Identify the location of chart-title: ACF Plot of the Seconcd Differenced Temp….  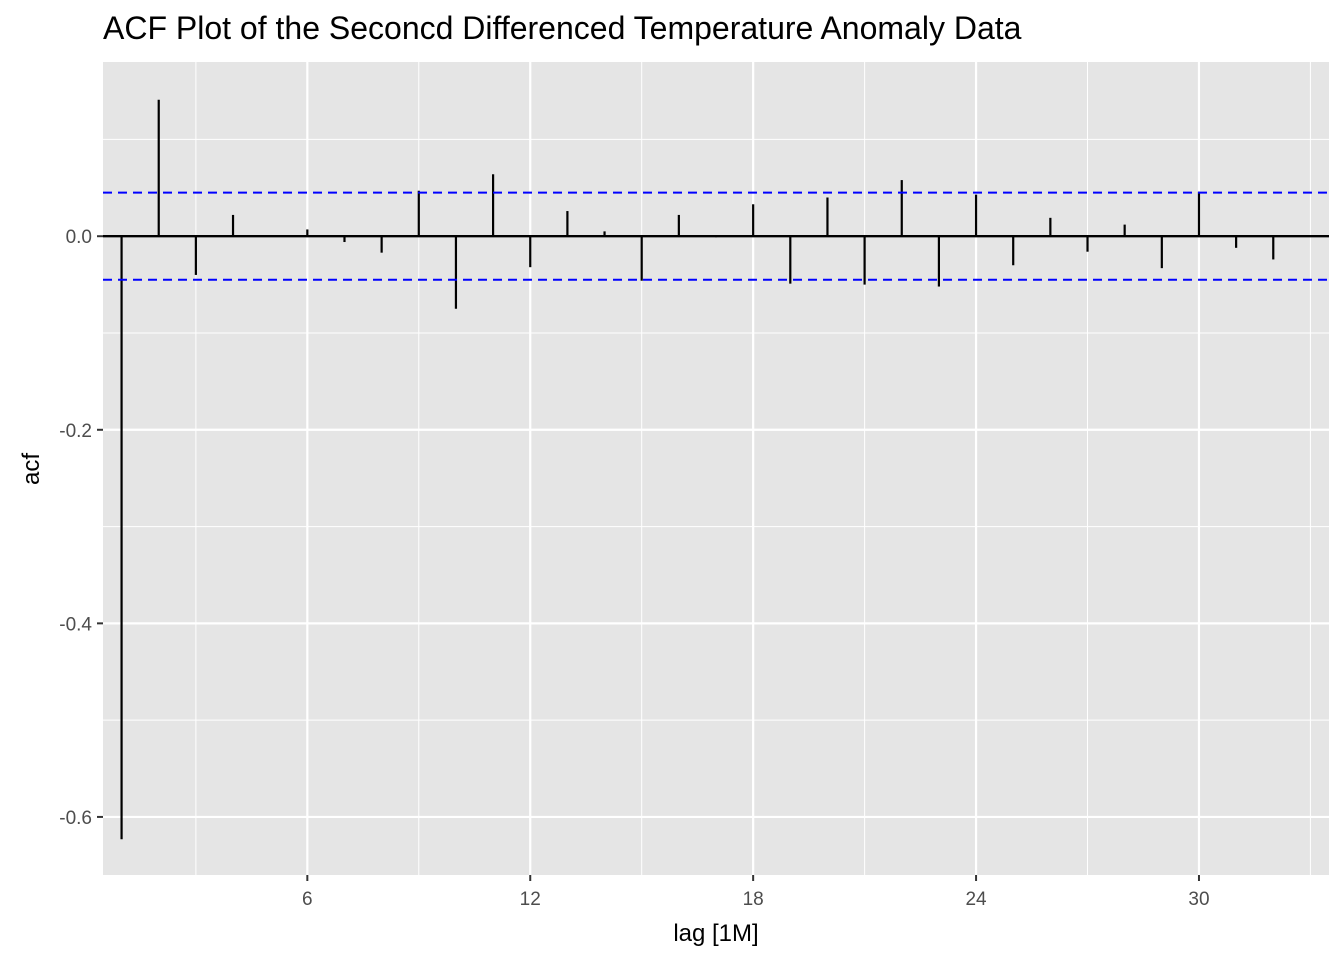
(562, 28).